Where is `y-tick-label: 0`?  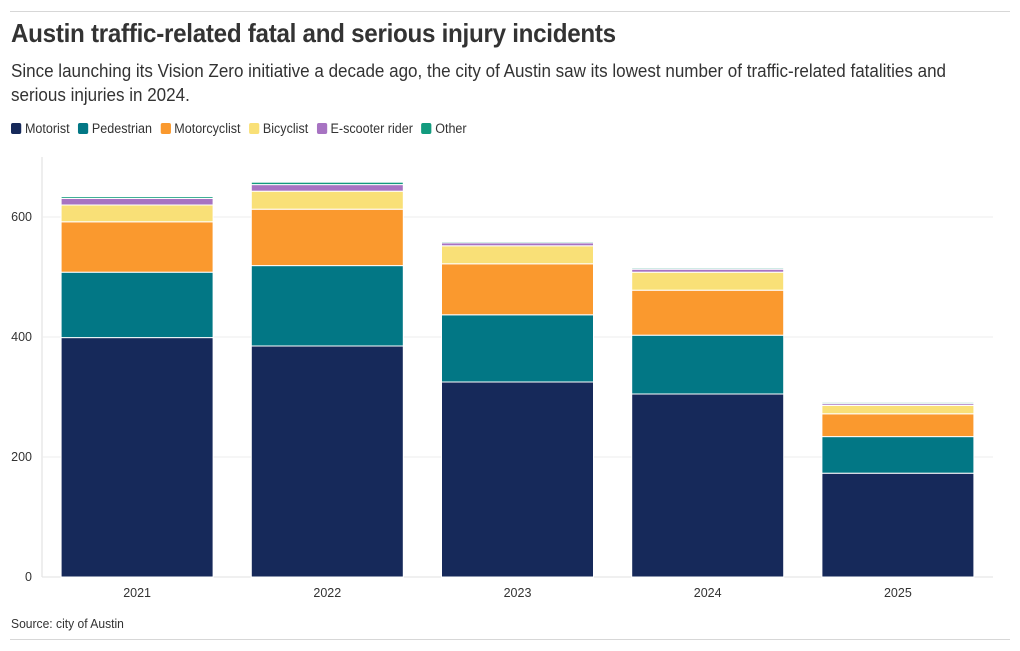
y-tick-label: 0 is located at coordinates (28, 577).